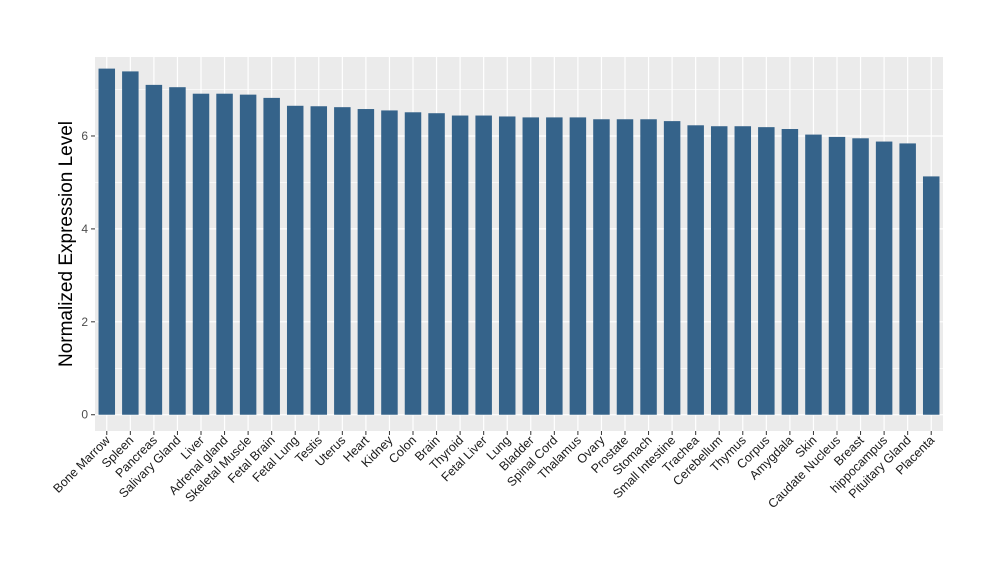 The width and height of the screenshot is (1000, 580). What do you see at coordinates (66, 244) in the screenshot?
I see `y-axis-title: Normalized Expression Level` at bounding box center [66, 244].